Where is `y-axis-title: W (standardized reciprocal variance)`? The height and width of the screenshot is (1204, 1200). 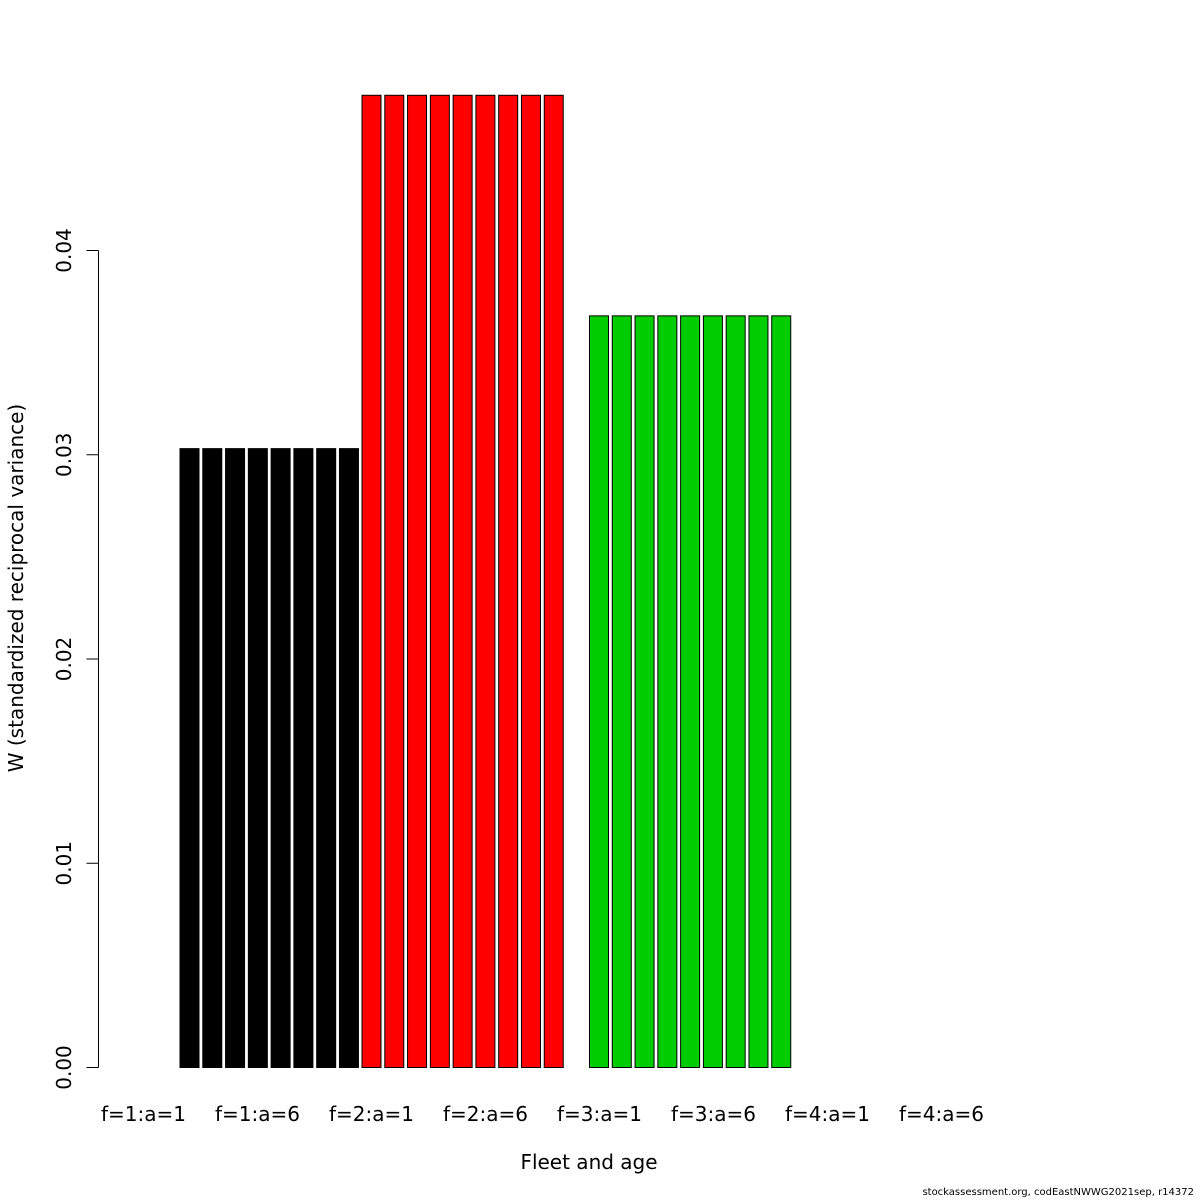 y-axis-title: W (standardized reciprocal variance) is located at coordinates (16, 588).